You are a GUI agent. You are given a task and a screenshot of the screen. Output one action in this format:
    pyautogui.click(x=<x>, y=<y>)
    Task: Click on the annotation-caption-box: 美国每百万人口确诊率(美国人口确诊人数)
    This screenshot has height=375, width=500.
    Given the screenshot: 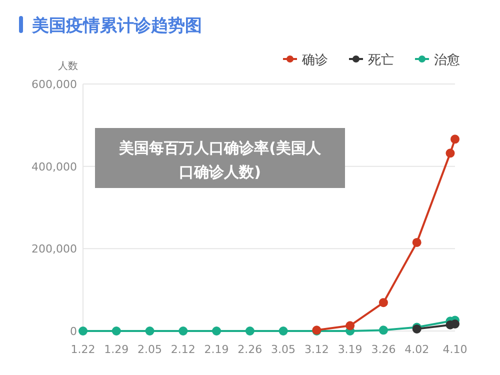 What is the action you would take?
    pyautogui.click(x=220, y=158)
    